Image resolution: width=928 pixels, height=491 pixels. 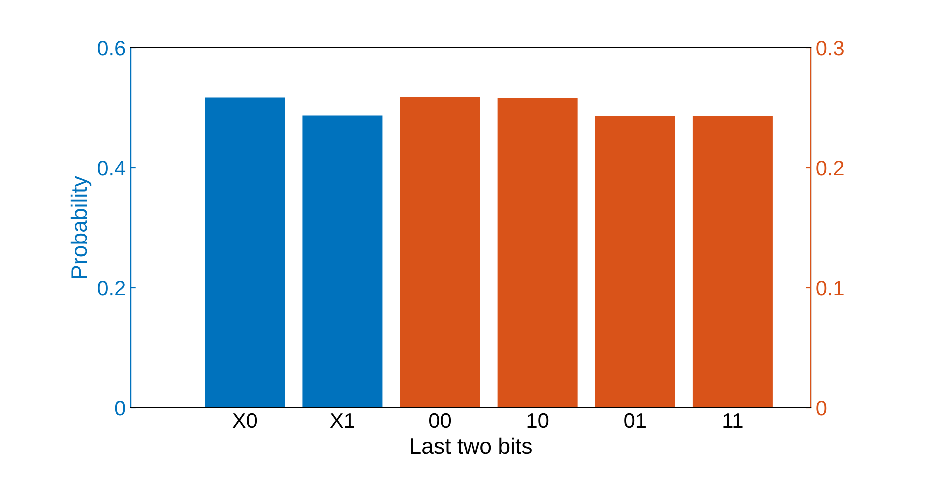 What do you see at coordinates (821, 408) in the screenshot?
I see `y2-tick-label: 0` at bounding box center [821, 408].